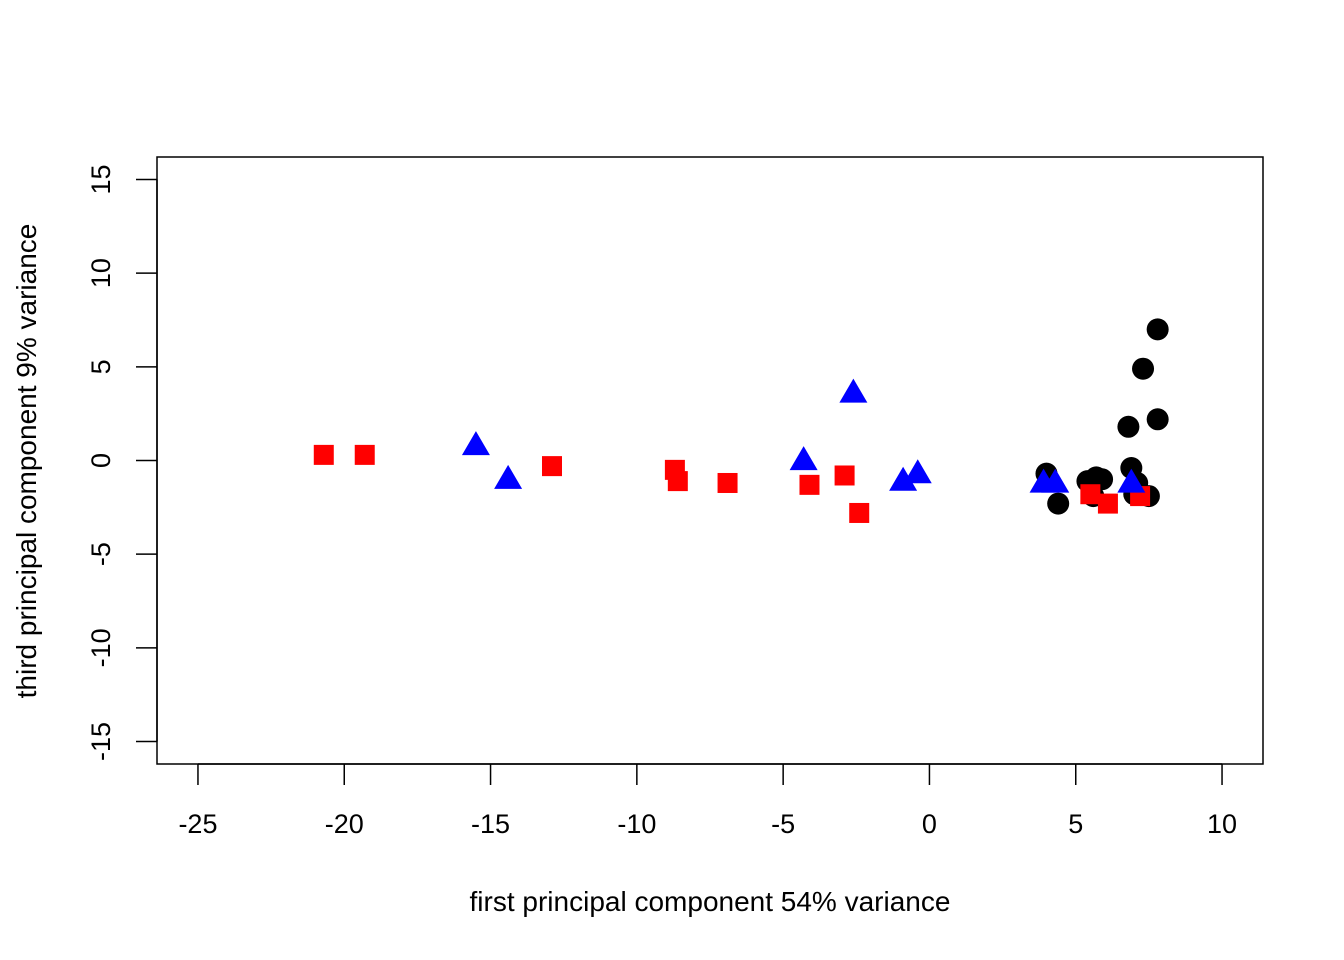 The image size is (1344, 960). I want to click on x-tick-label: -25, so click(197, 824).